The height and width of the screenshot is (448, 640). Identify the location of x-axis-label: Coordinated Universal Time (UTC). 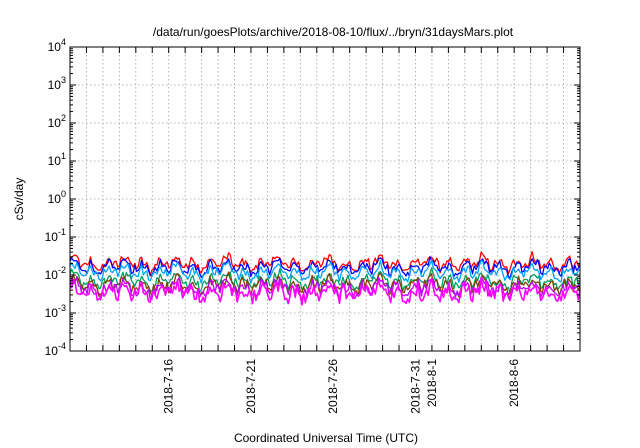
(326, 438).